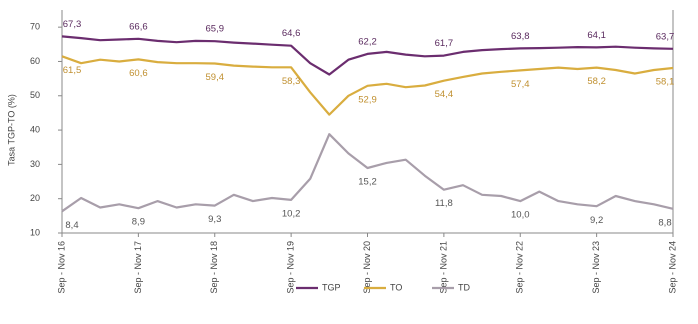 The width and height of the screenshot is (698, 324). Describe the element at coordinates (596, 220) in the screenshot. I see `value-label: 9,2` at that location.